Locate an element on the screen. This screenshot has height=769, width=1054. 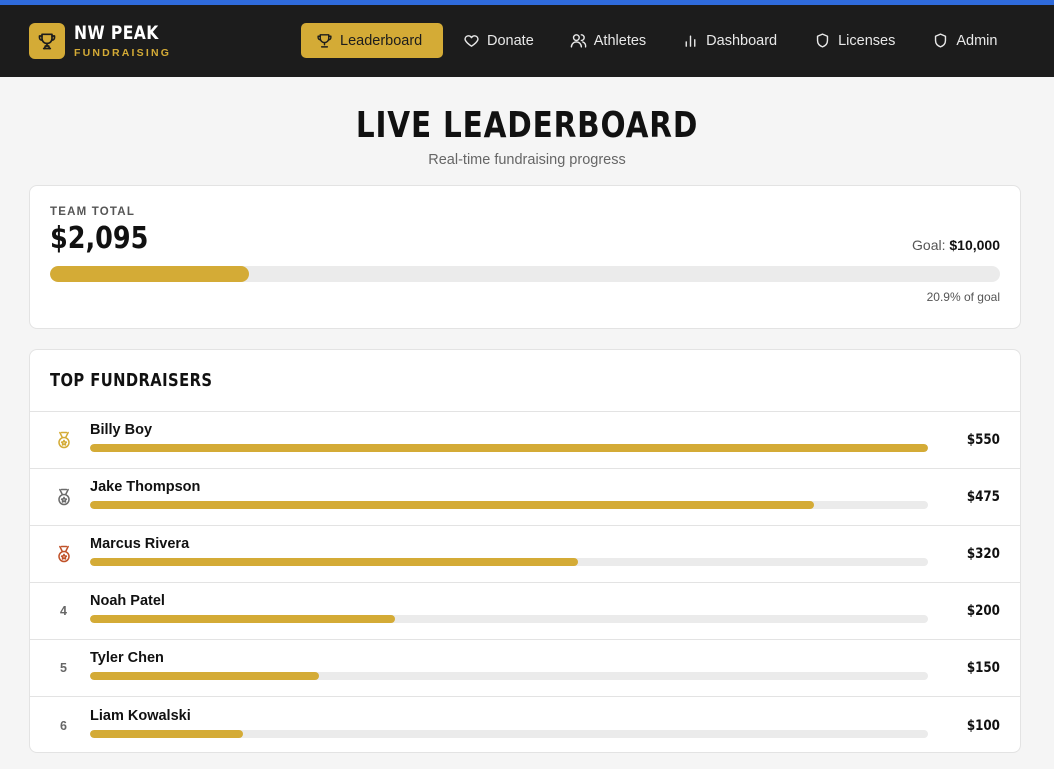
fundraiser-name: Noah Patel is located at coordinates (127, 601).